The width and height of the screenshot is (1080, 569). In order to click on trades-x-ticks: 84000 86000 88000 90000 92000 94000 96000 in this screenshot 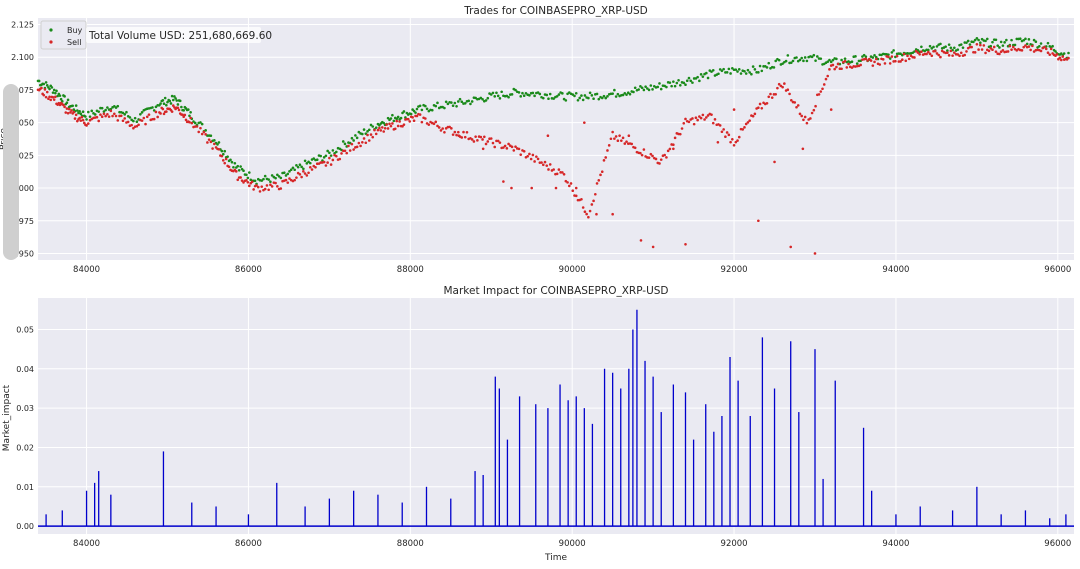, I will do `click(572, 270)`.